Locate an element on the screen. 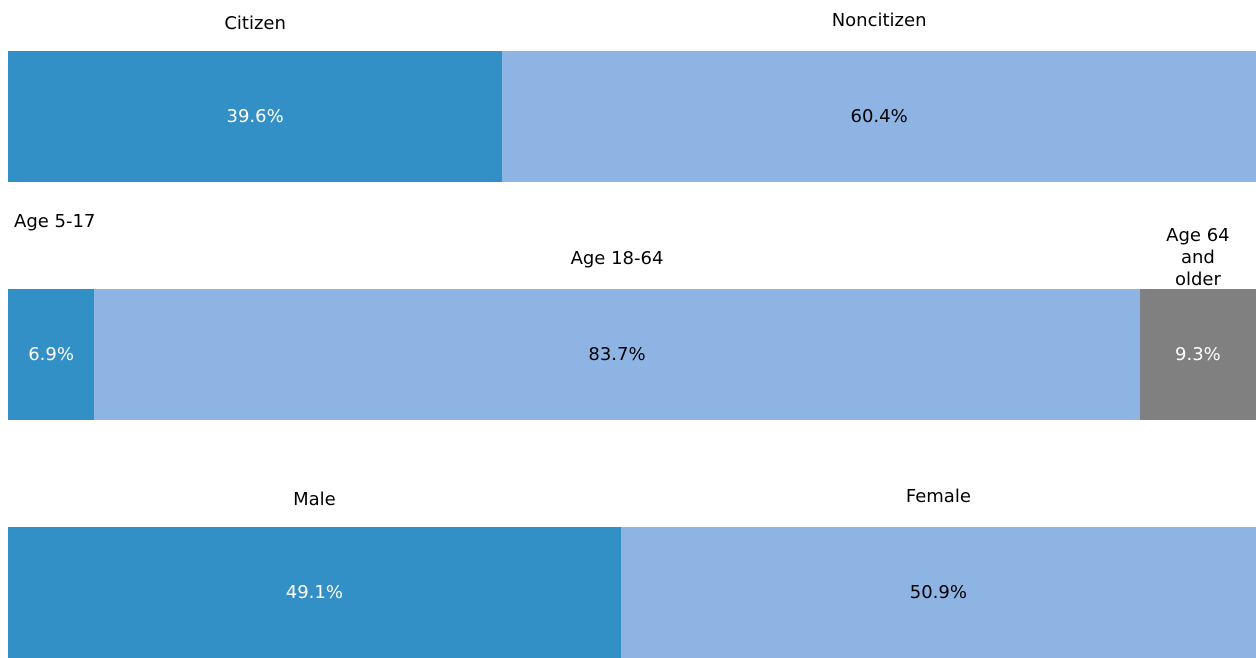  value-label: 39.6% is located at coordinates (255, 116).